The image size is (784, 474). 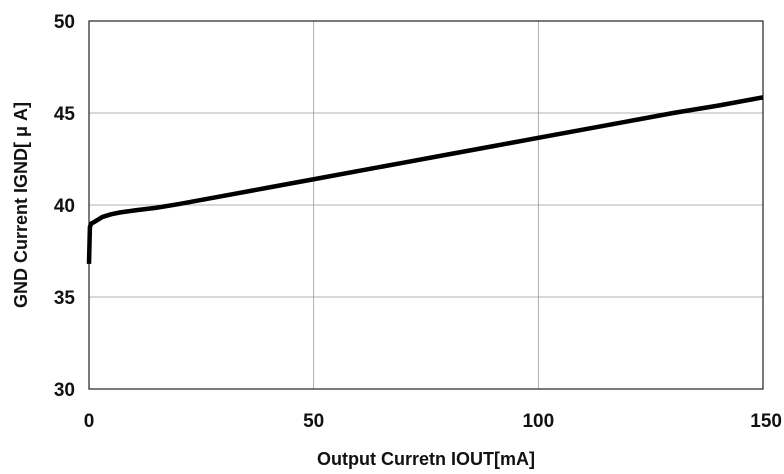 What do you see at coordinates (65, 298) in the screenshot?
I see `y-tick-label-1: 35` at bounding box center [65, 298].